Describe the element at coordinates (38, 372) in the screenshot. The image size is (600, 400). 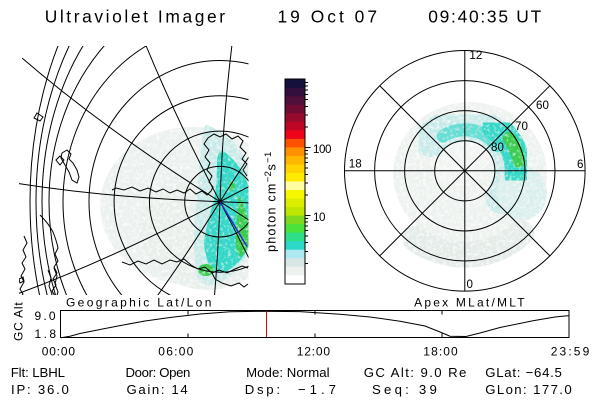
I see `svg-text: Flt: LBHL` at that location.